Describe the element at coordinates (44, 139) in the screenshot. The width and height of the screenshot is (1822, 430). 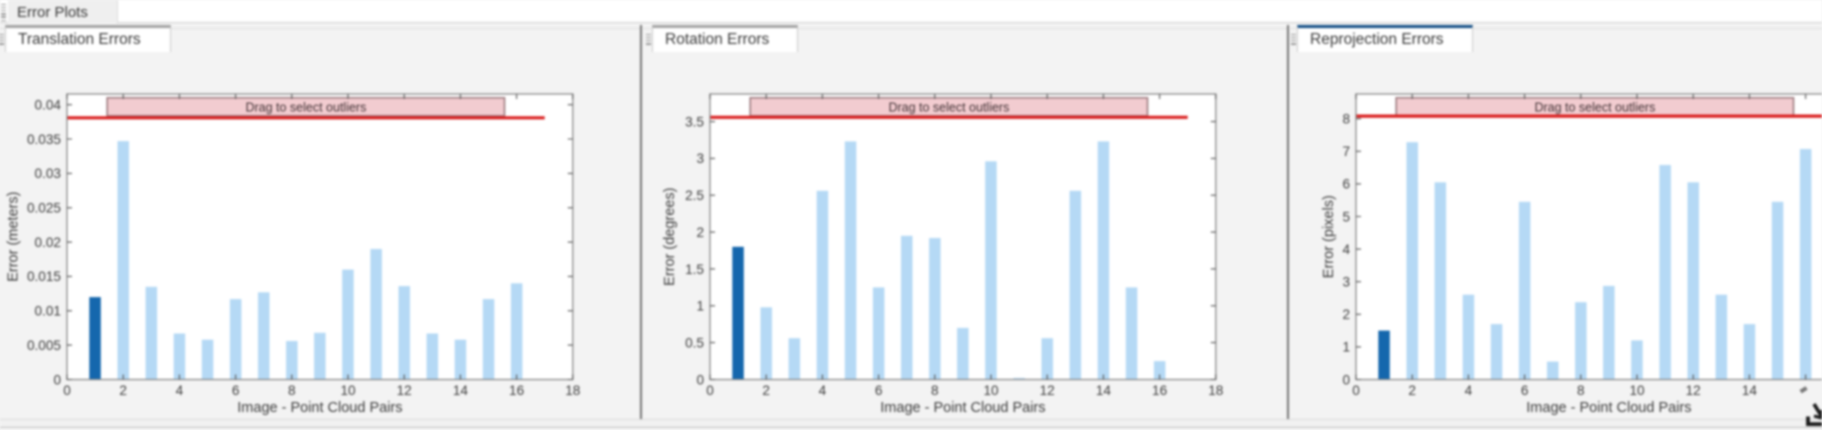
I see `svg-text: 0.035` at that location.